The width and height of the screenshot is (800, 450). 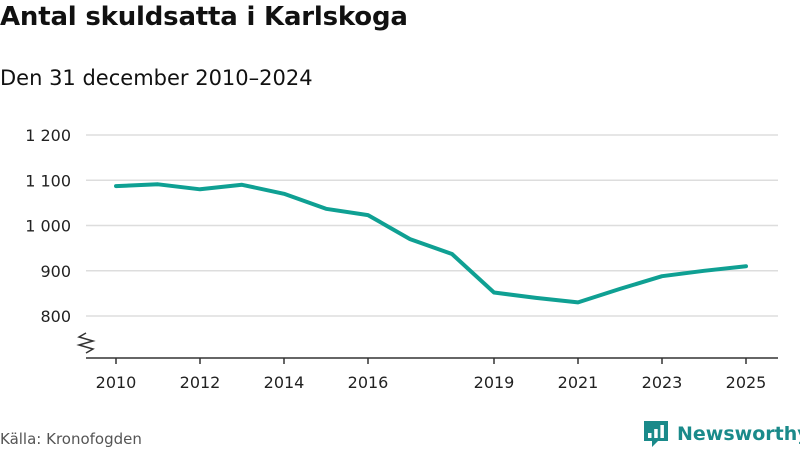 I want to click on newsworthy-logo: Newsworthy, so click(x=722, y=434).